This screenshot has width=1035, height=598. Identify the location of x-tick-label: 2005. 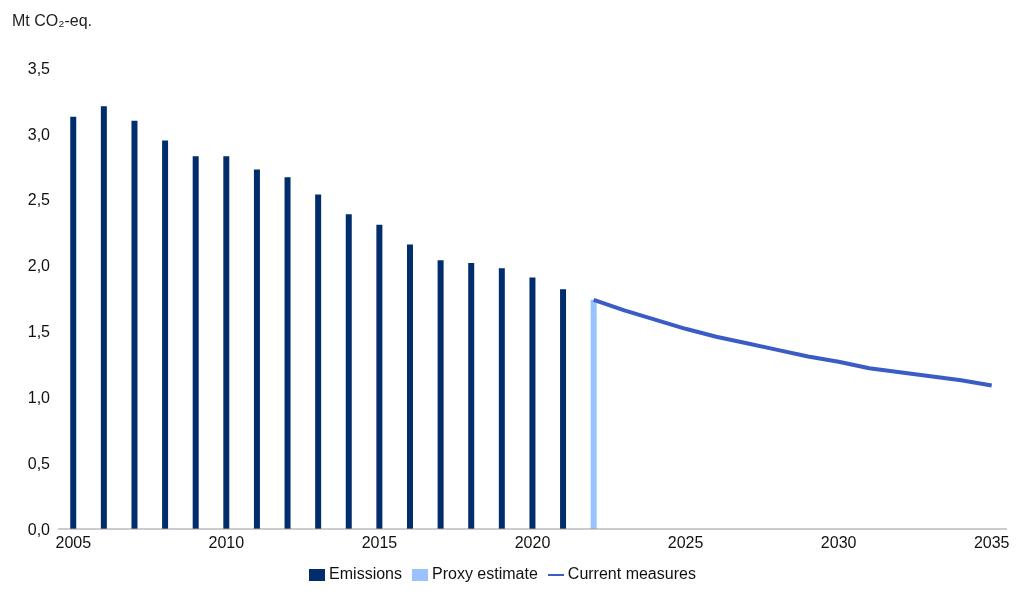
(73, 543).